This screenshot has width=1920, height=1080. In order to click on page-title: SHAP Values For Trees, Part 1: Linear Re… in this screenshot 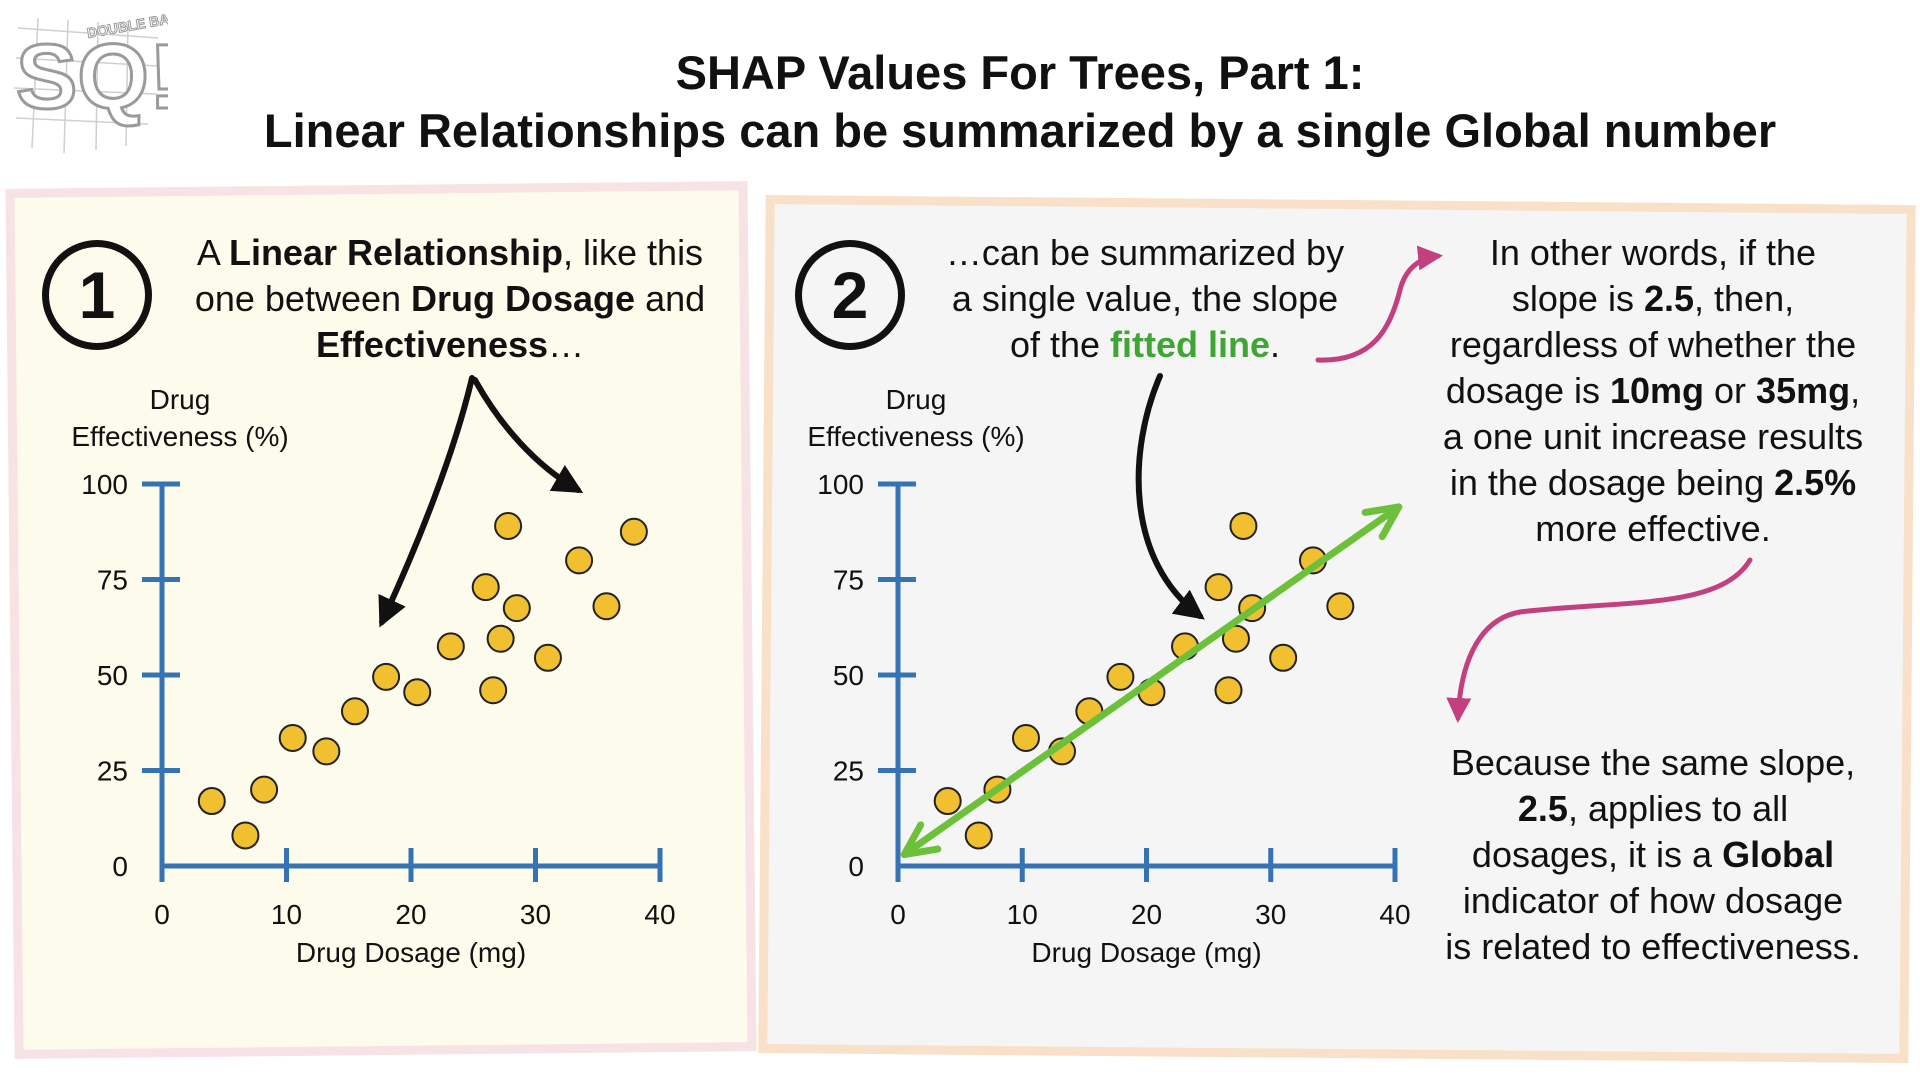, I will do `click(1020, 102)`.